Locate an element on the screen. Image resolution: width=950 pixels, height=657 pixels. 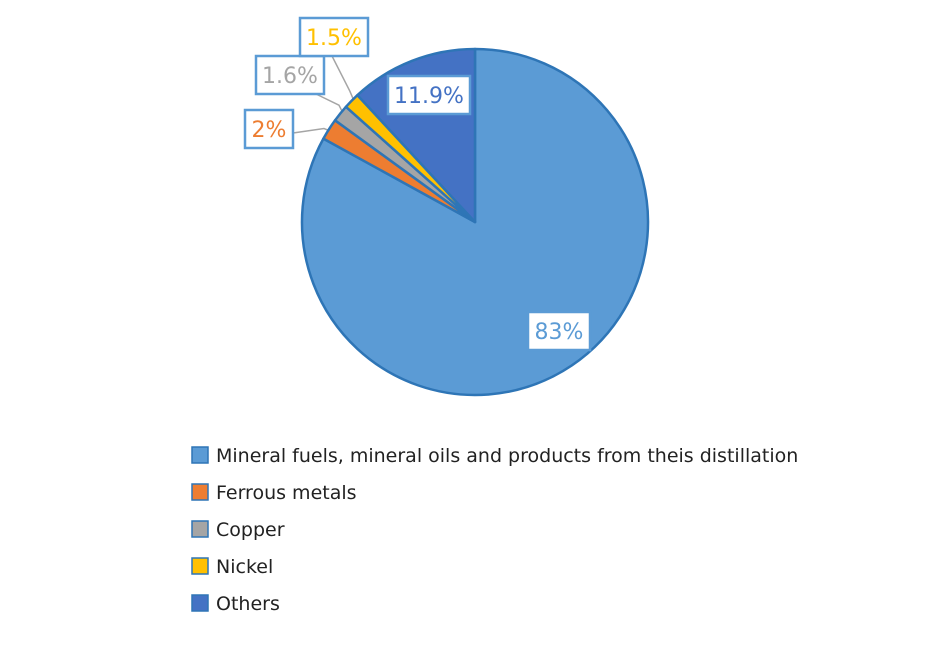
data-label-box-copper is located at coordinates (290, 75).